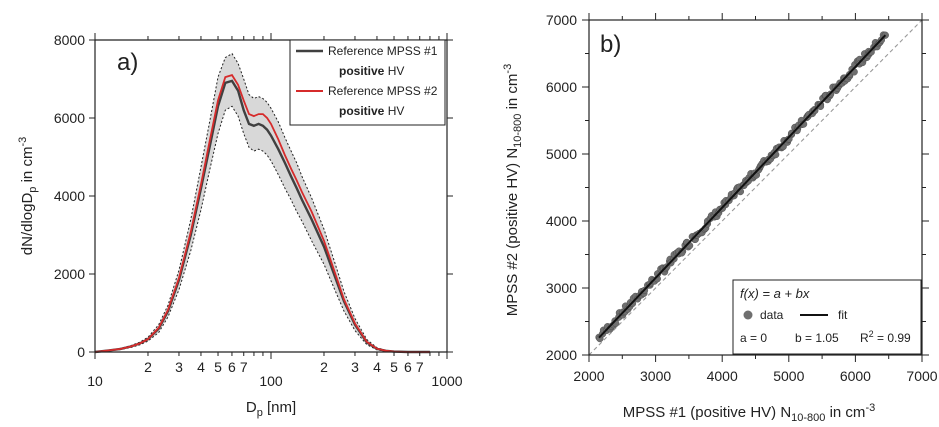 The height and width of the screenshot is (427, 939). What do you see at coordinates (748, 315) in the screenshot?
I see `legend-swatch-data` at bounding box center [748, 315].